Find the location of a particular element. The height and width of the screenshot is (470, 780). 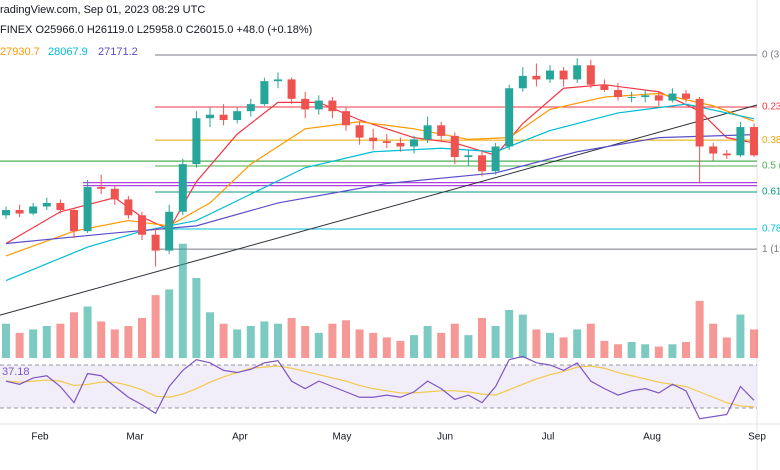

x-tick-label: Apr is located at coordinates (240, 437).